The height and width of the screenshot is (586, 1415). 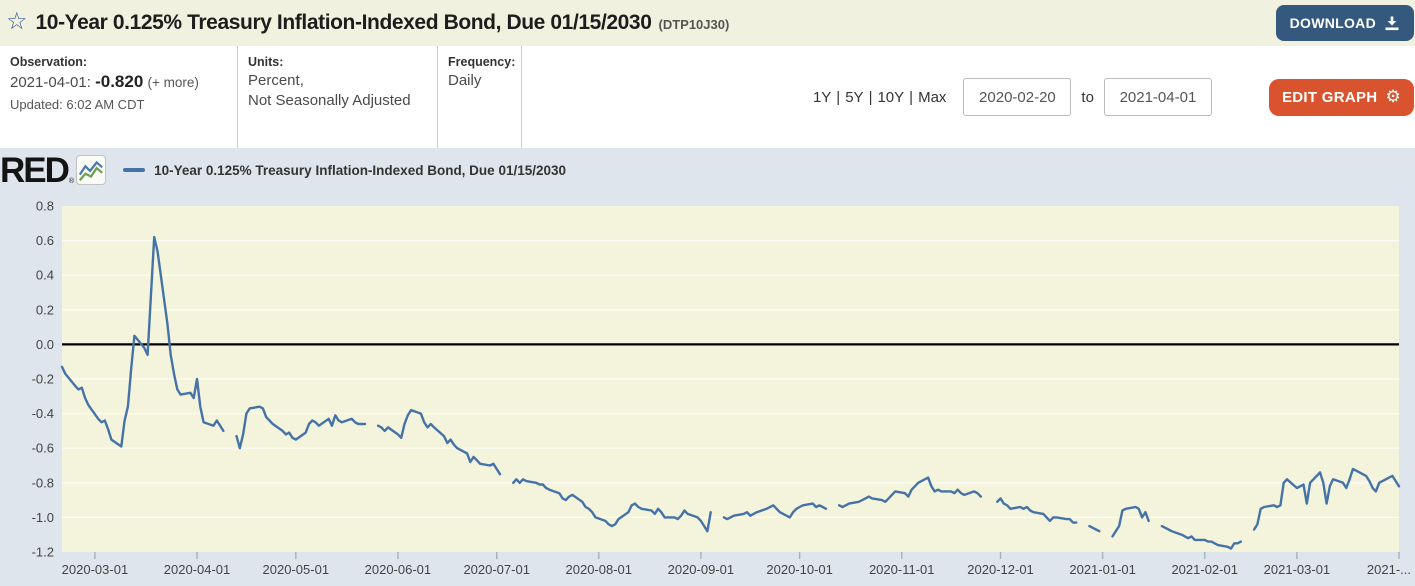 I want to click on x-tick-label: 2020-05-01, so click(x=296, y=569).